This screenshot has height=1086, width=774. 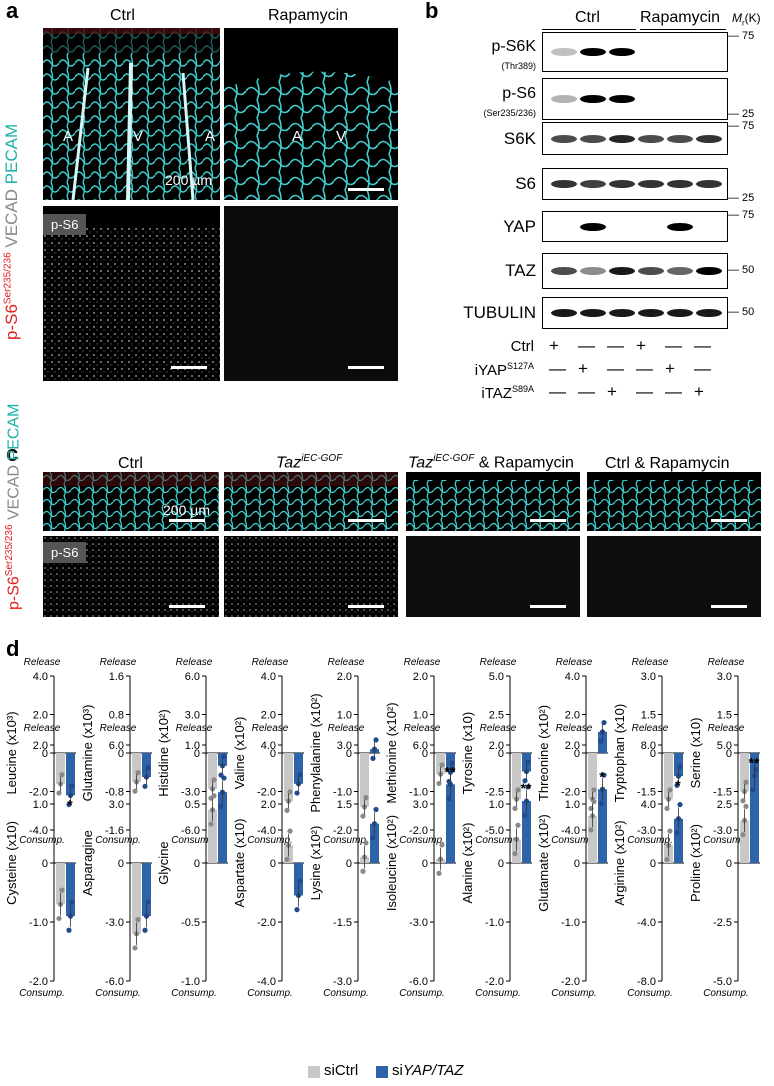 What do you see at coordinates (65, 224) in the screenshot?
I see `inset-label: p-S6` at bounding box center [65, 224].